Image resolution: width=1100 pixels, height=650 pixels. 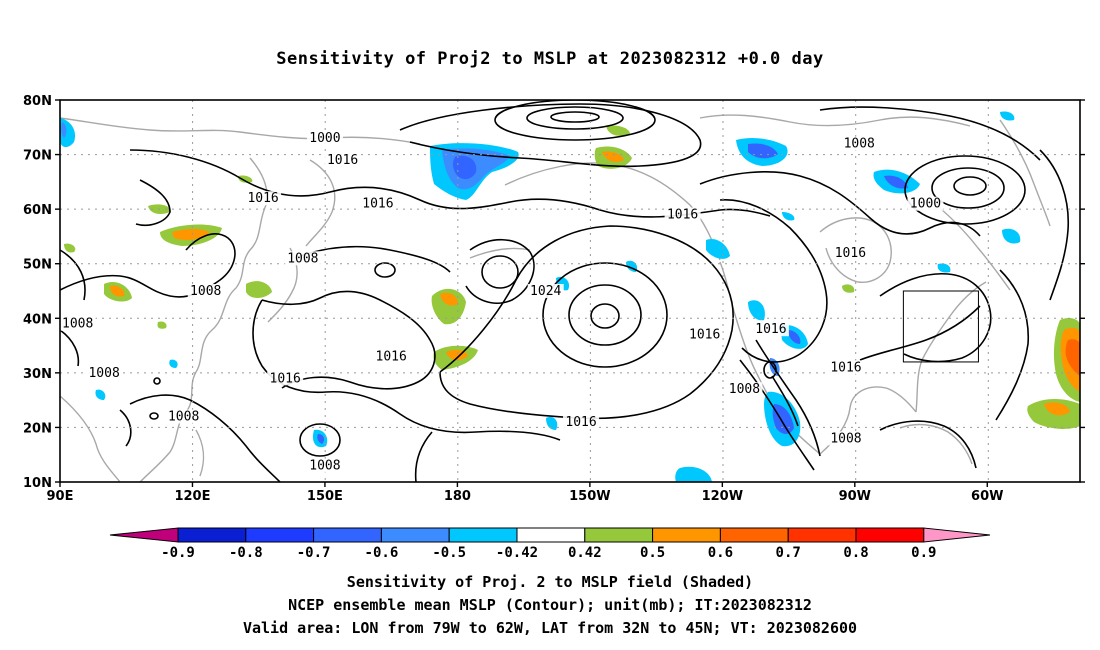 I want to click on lat-label: 40N, so click(x=37, y=319).